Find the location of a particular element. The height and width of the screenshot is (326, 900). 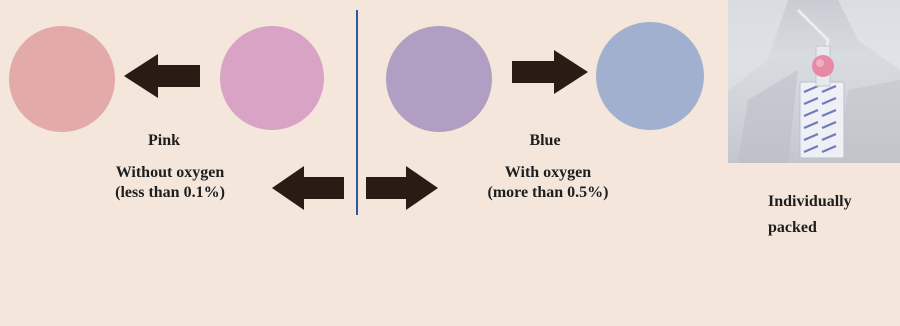

package-illustration is located at coordinates (814, 81).